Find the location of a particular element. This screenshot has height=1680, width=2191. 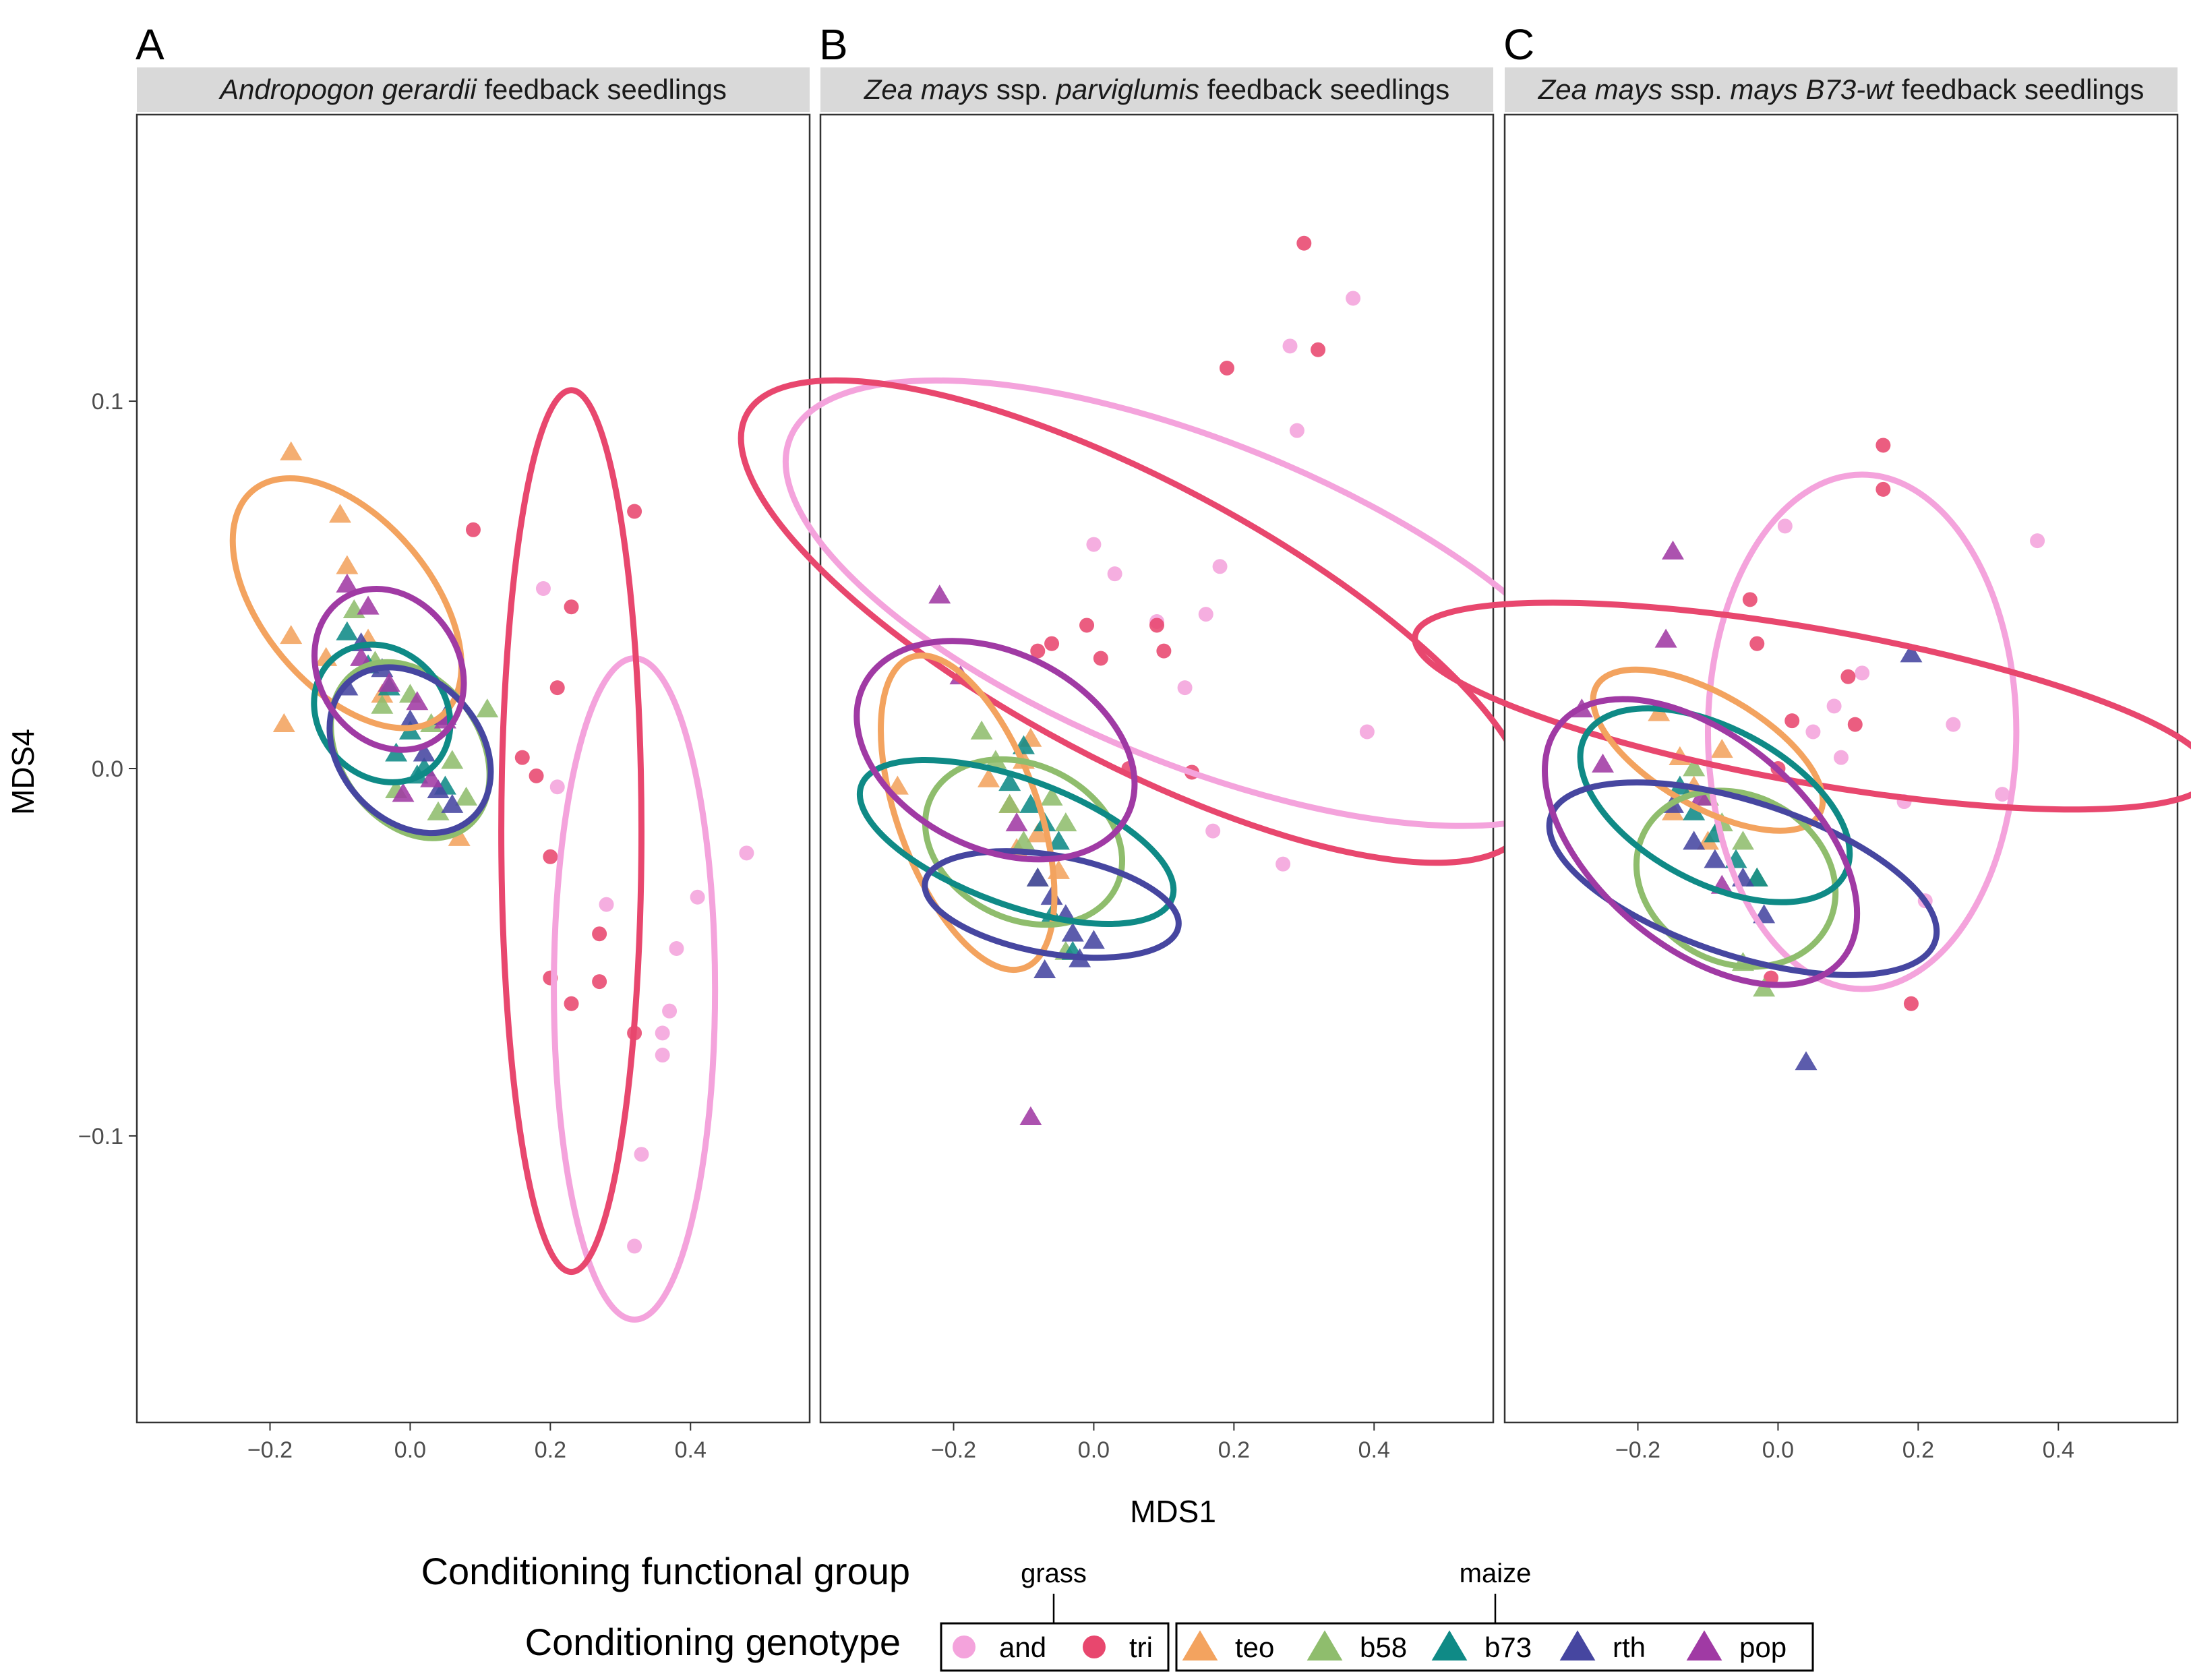

legend-functional-group-title: Conditioning functional group is located at coordinates (665, 1571).